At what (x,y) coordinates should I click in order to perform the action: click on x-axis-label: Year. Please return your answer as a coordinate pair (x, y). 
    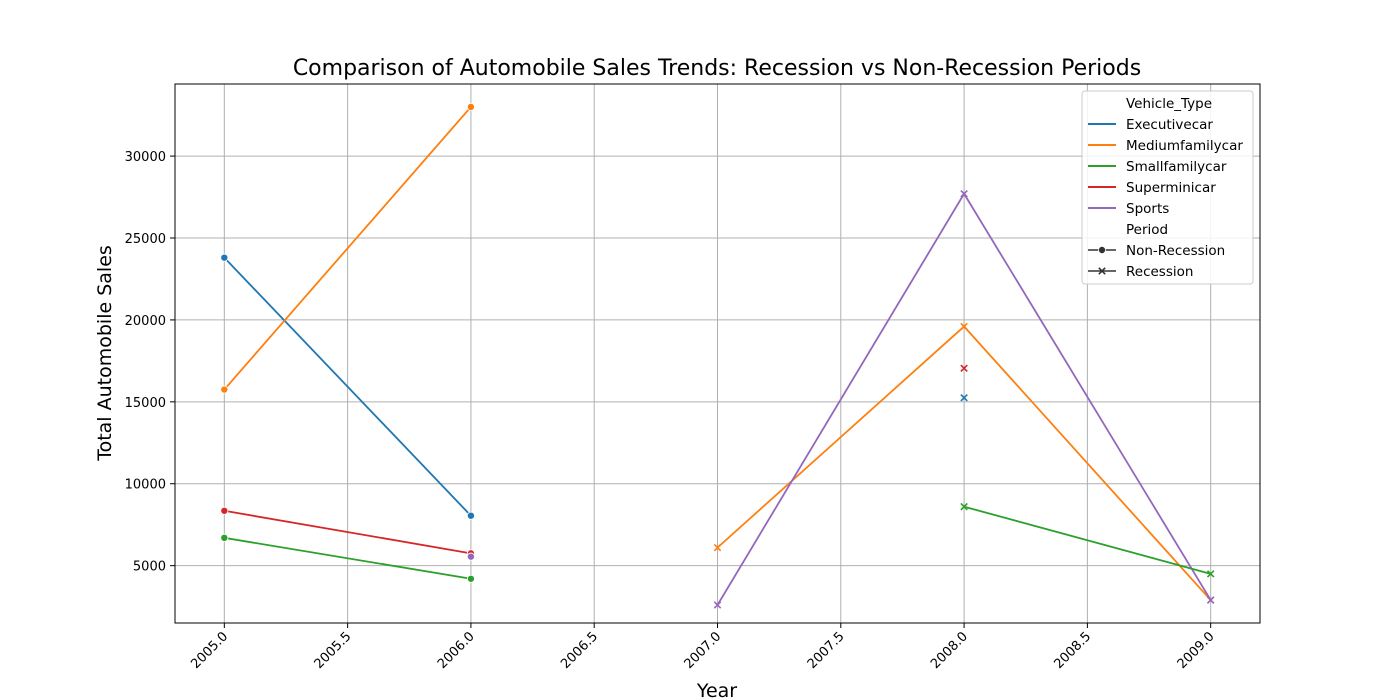
    Looking at the image, I should click on (716, 690).